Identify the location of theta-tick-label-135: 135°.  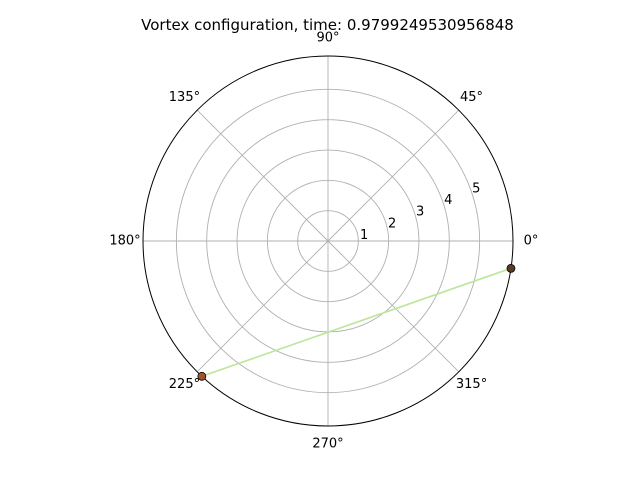
(184, 97).